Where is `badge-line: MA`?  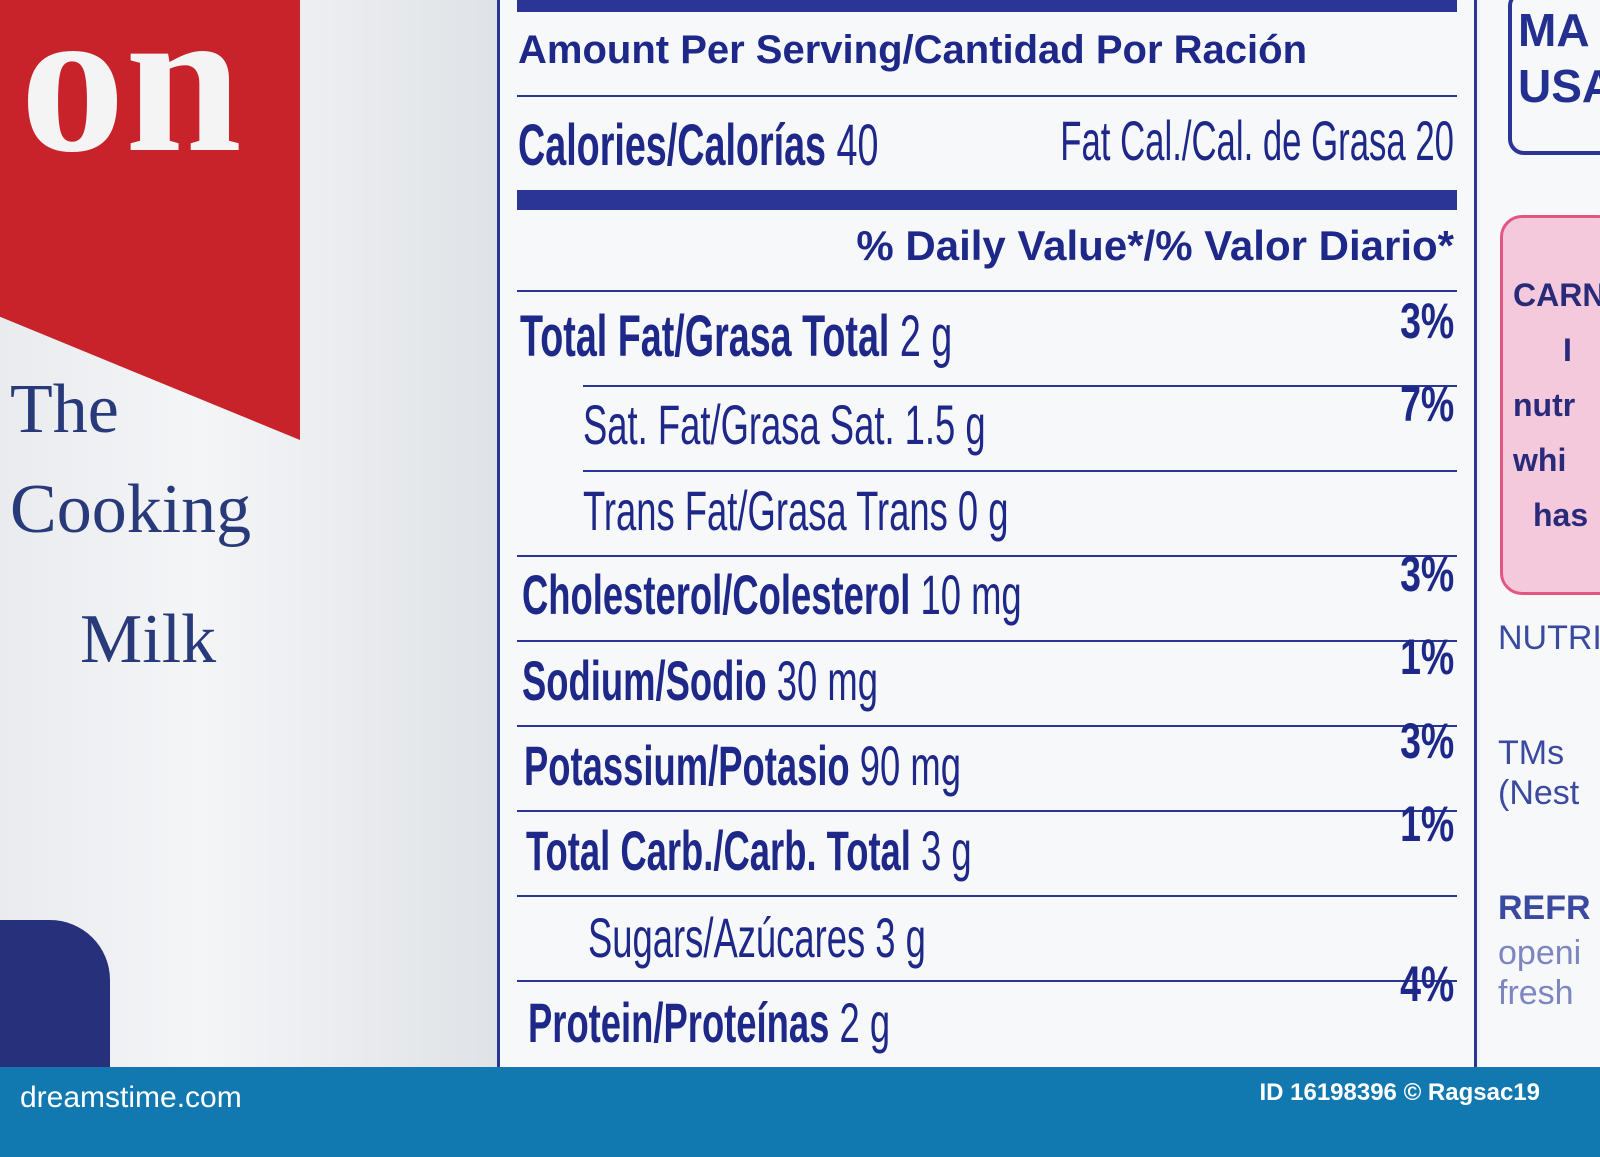 badge-line: MA is located at coordinates (1554, 30).